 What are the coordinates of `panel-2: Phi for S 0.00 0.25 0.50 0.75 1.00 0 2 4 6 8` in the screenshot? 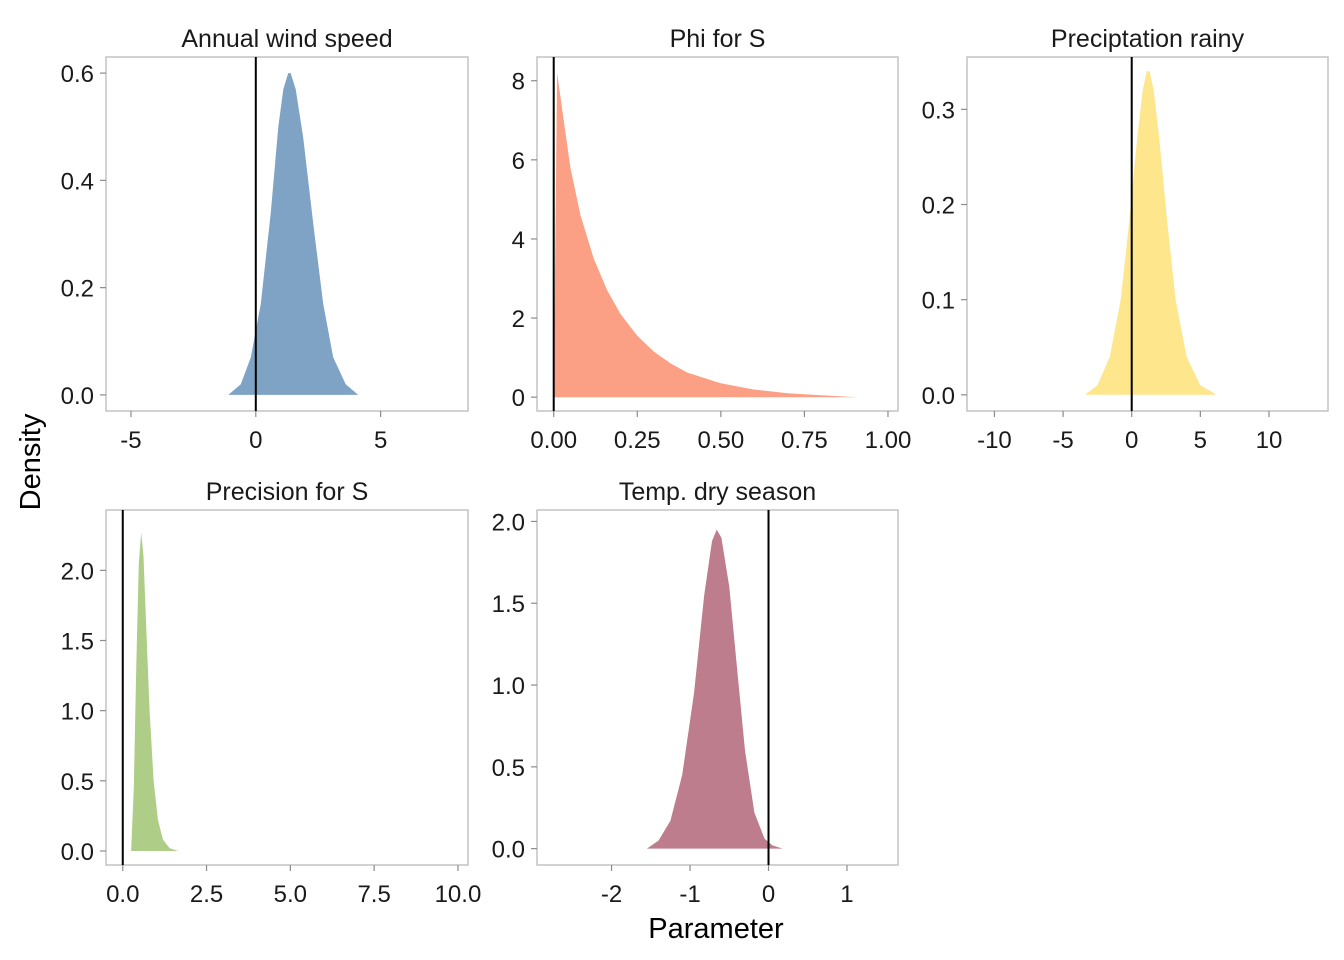 It's located at (712, 239).